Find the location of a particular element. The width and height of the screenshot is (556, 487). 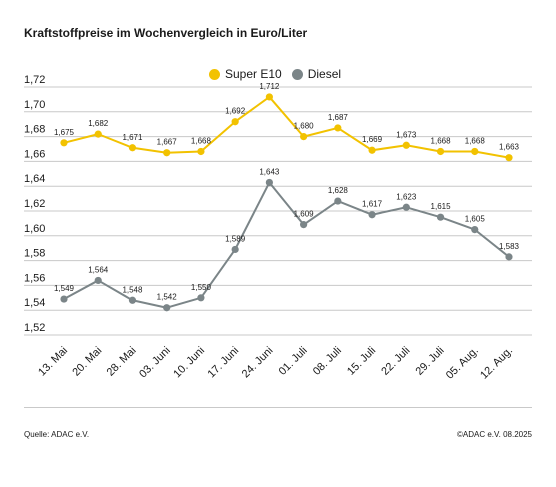

y-tick-label: 1,68 is located at coordinates (34, 130).